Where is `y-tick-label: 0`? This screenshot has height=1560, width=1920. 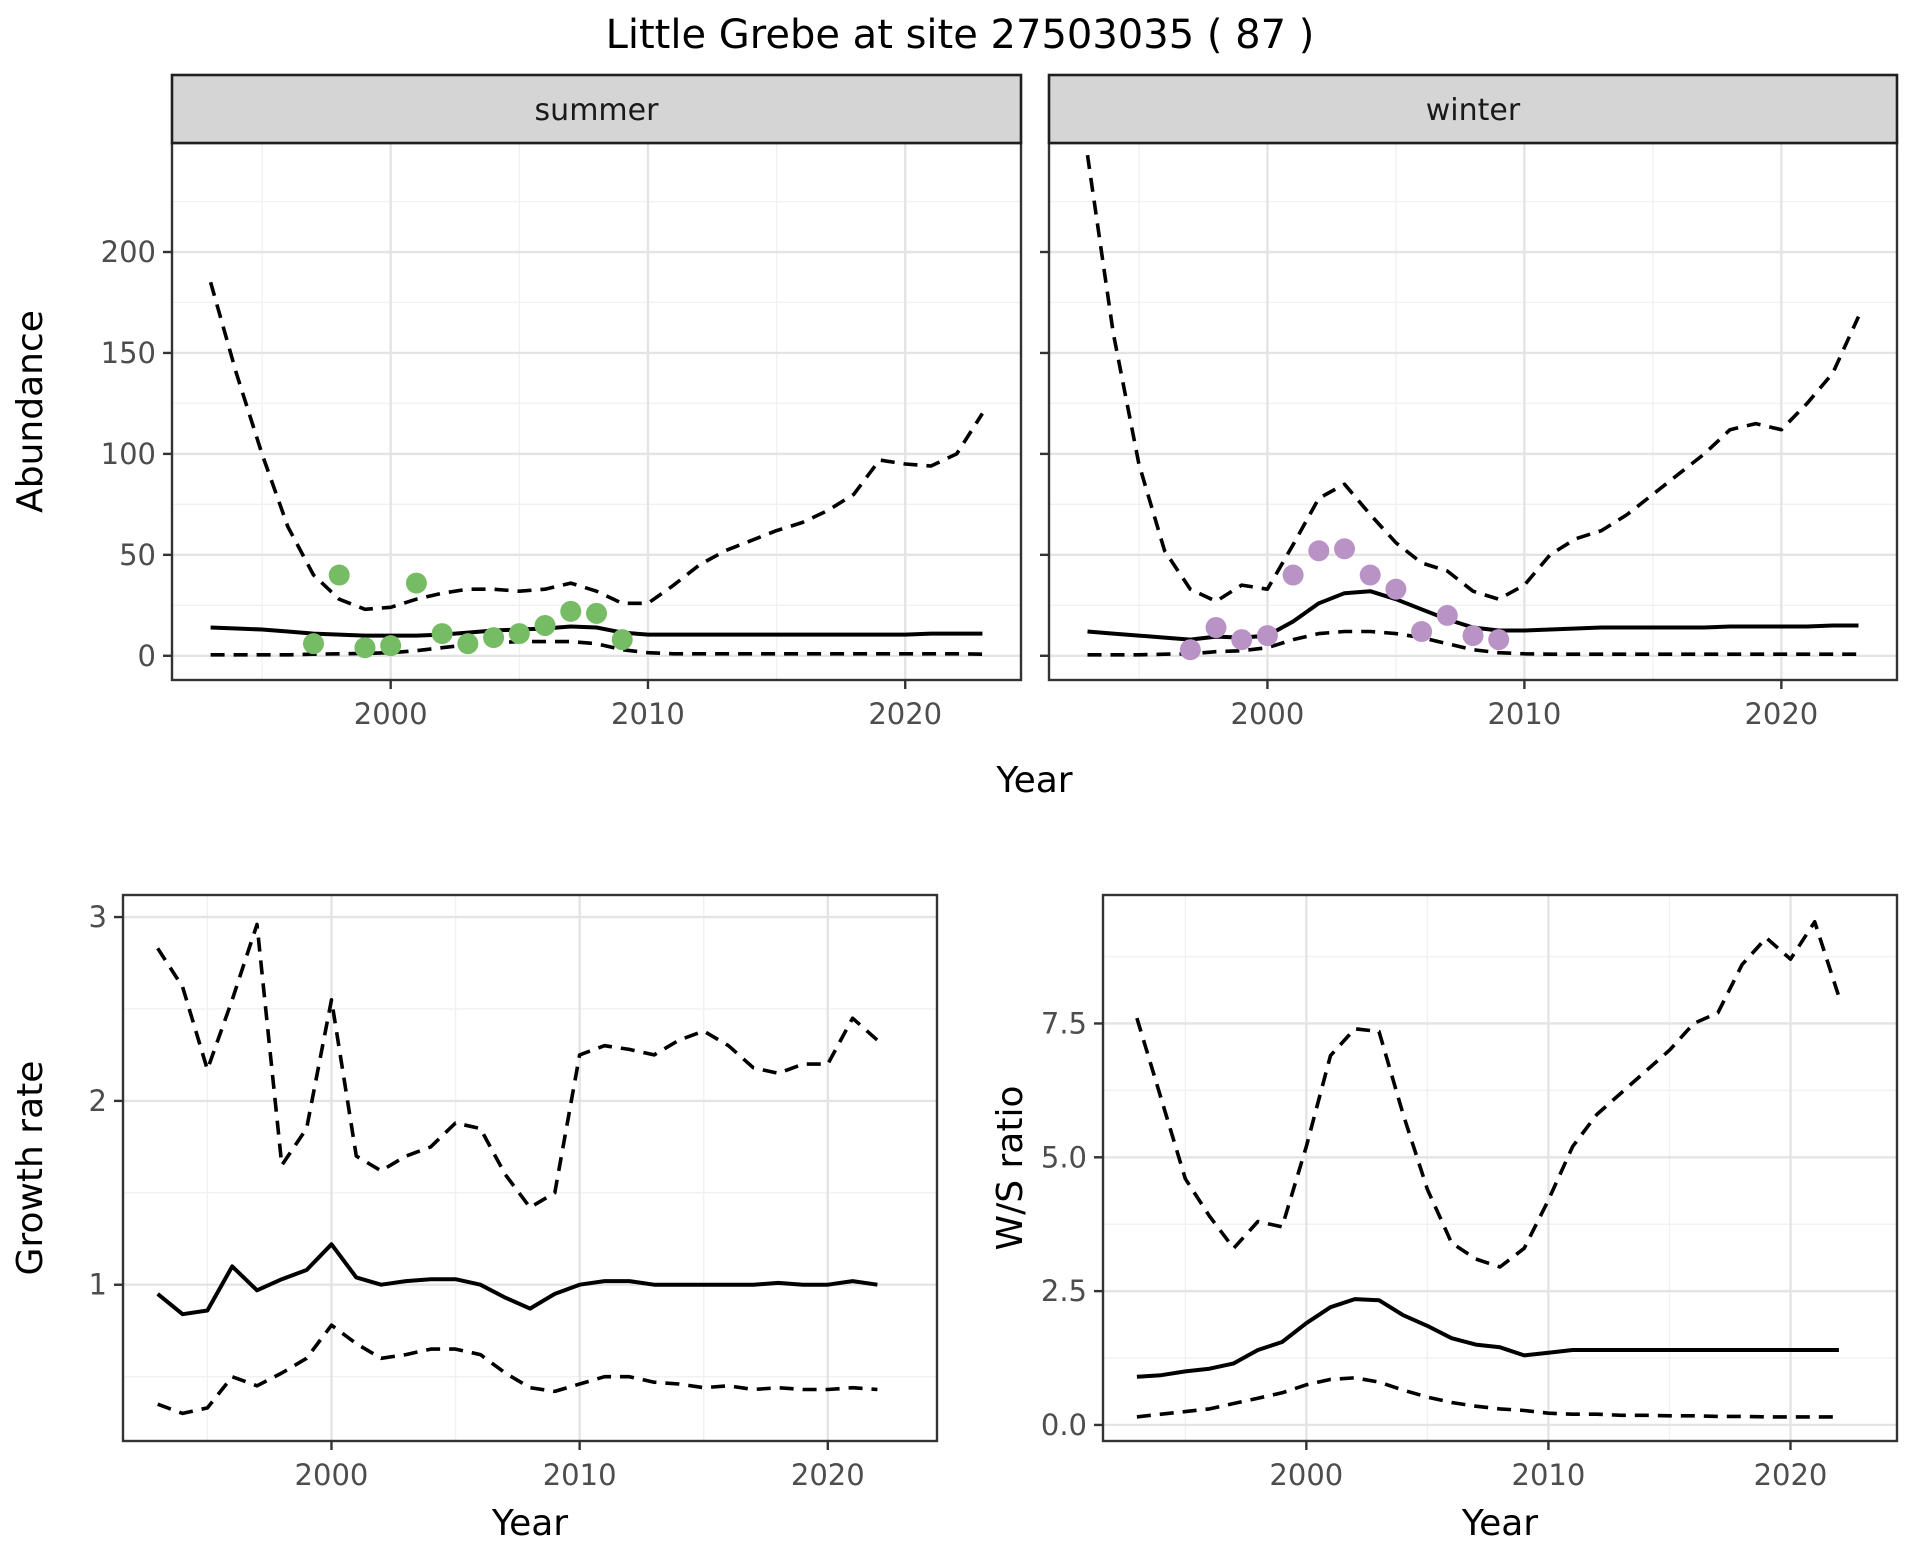
y-tick-label: 0 is located at coordinates (147, 656).